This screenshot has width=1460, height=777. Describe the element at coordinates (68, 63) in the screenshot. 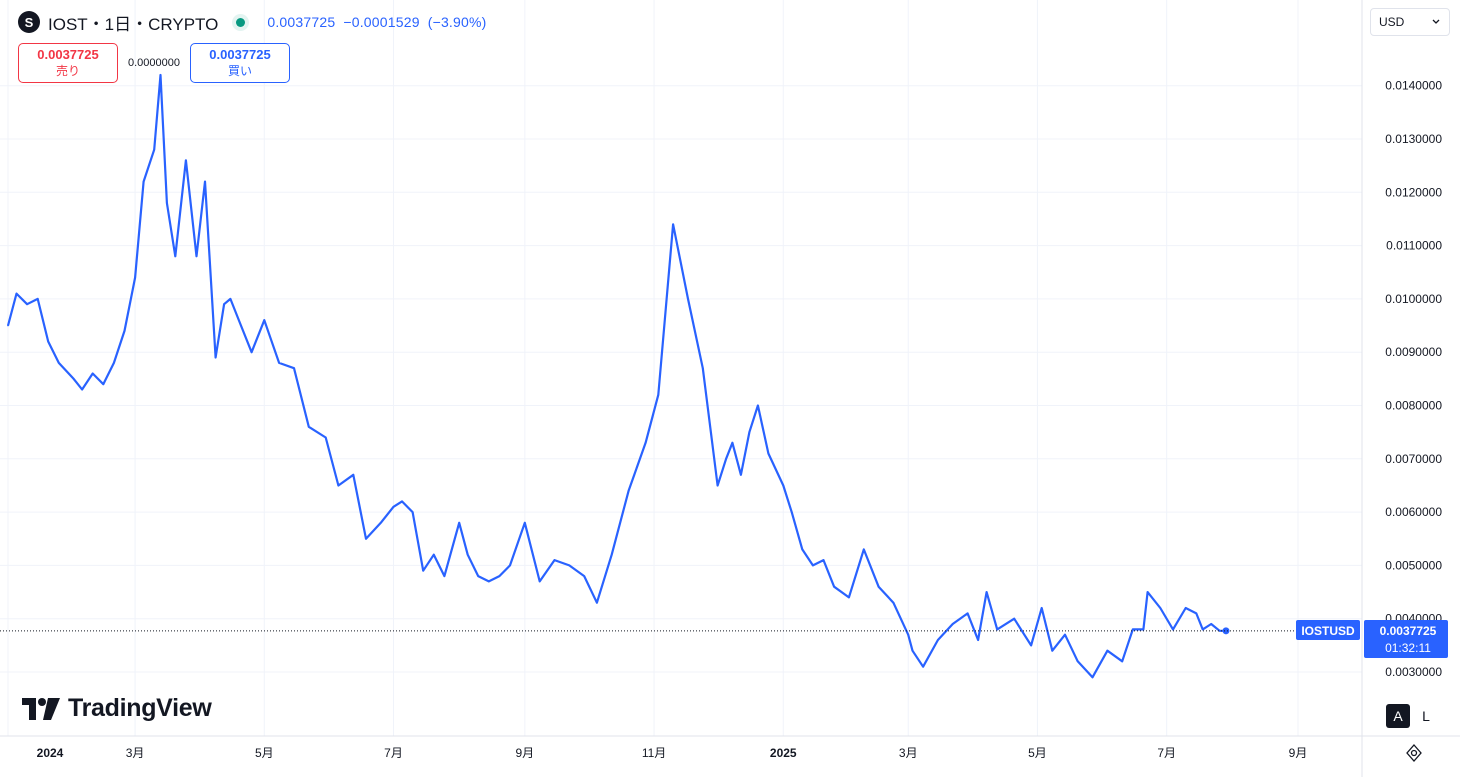

I see `sell-button: 0.0037725 売り` at that location.